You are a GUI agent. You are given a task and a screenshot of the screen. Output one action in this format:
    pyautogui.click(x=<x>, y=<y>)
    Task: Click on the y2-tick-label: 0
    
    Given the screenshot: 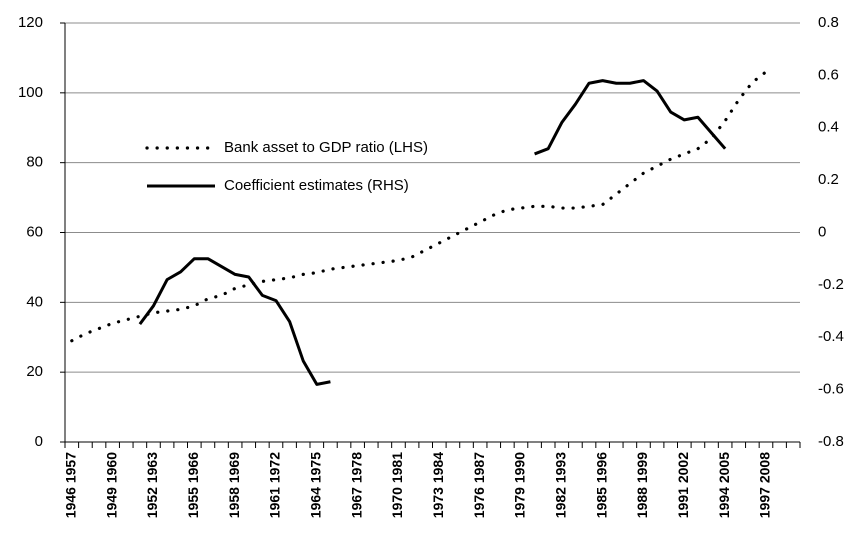 What is the action you would take?
    pyautogui.click(x=822, y=231)
    